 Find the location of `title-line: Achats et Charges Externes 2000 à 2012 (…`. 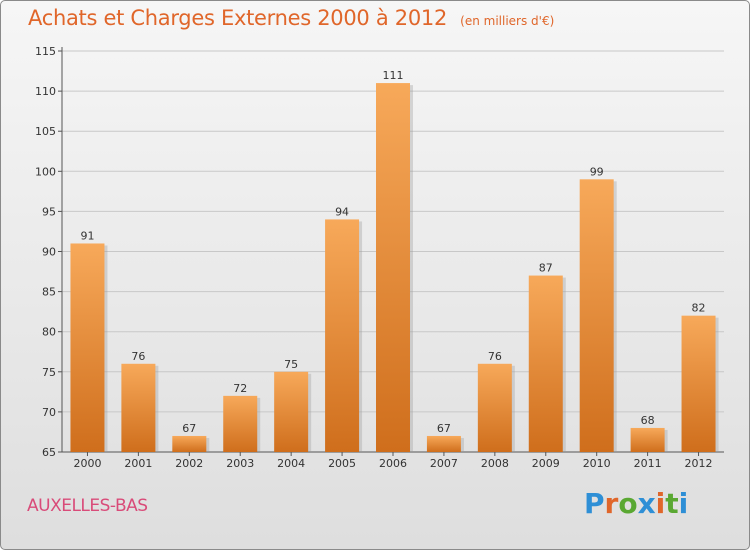

title-line: Achats et Charges Externes 2000 à 2012 (… is located at coordinates (291, 18).